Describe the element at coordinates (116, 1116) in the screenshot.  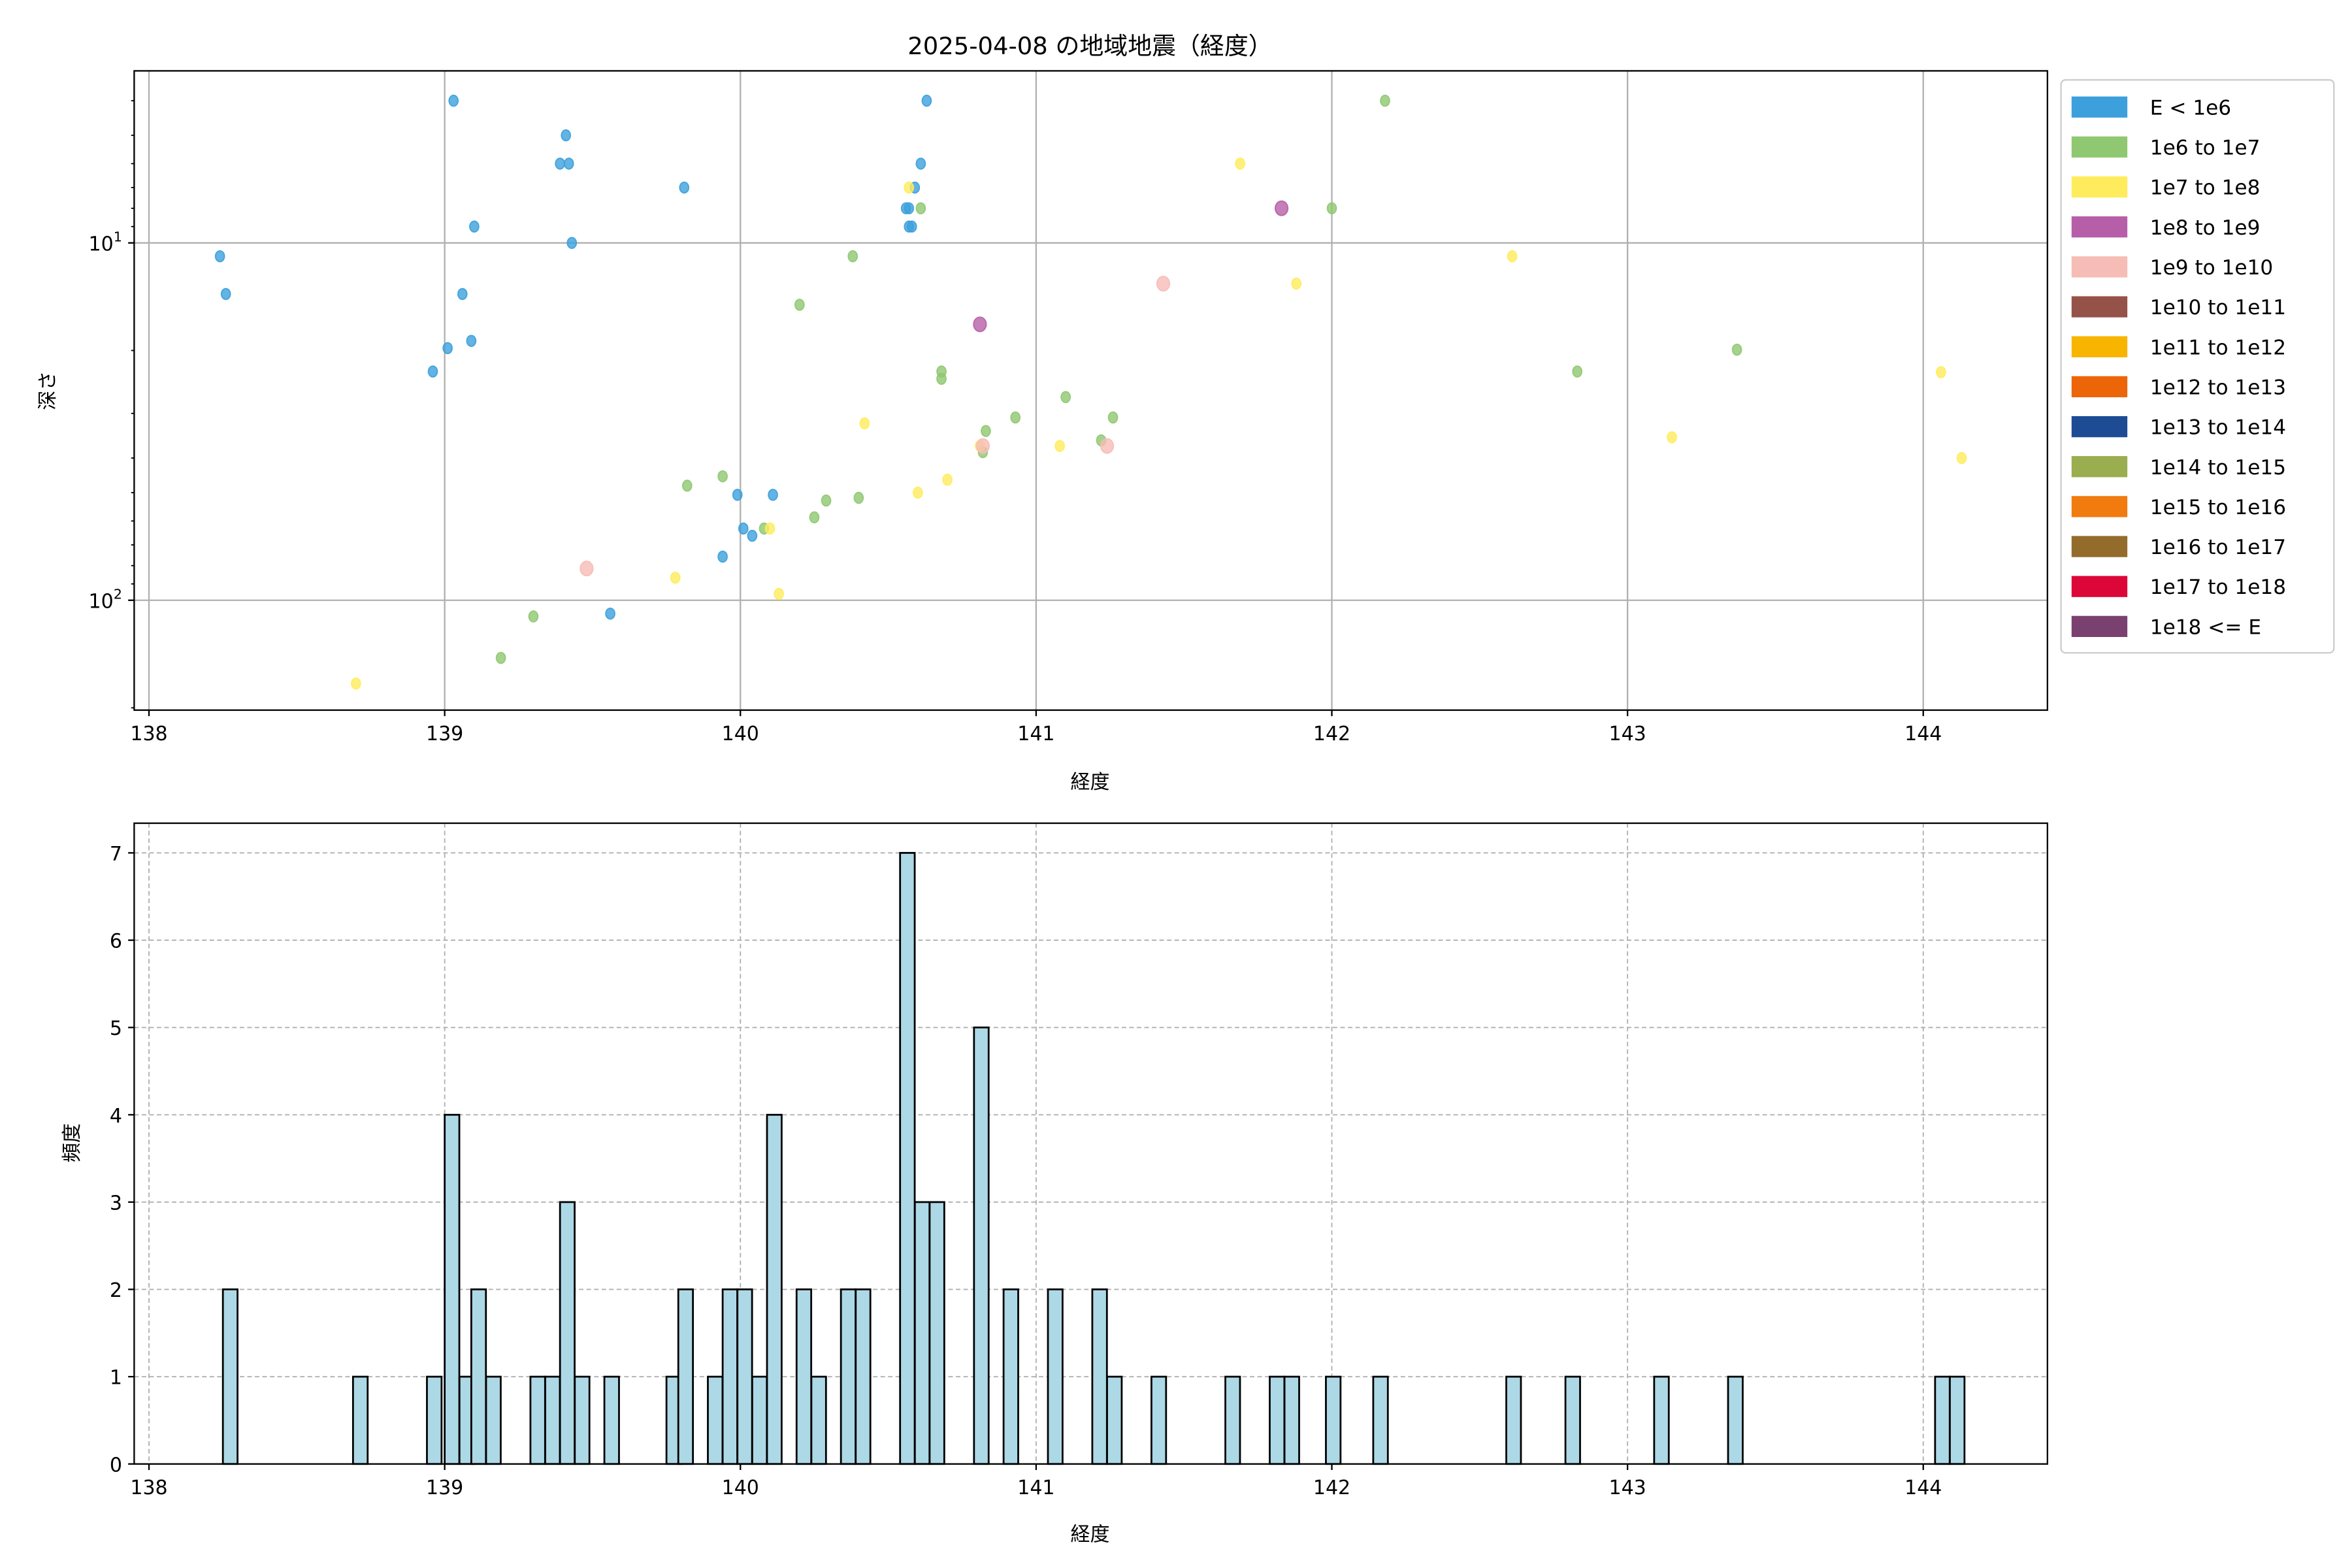
I see `y-tick-label: 4` at that location.